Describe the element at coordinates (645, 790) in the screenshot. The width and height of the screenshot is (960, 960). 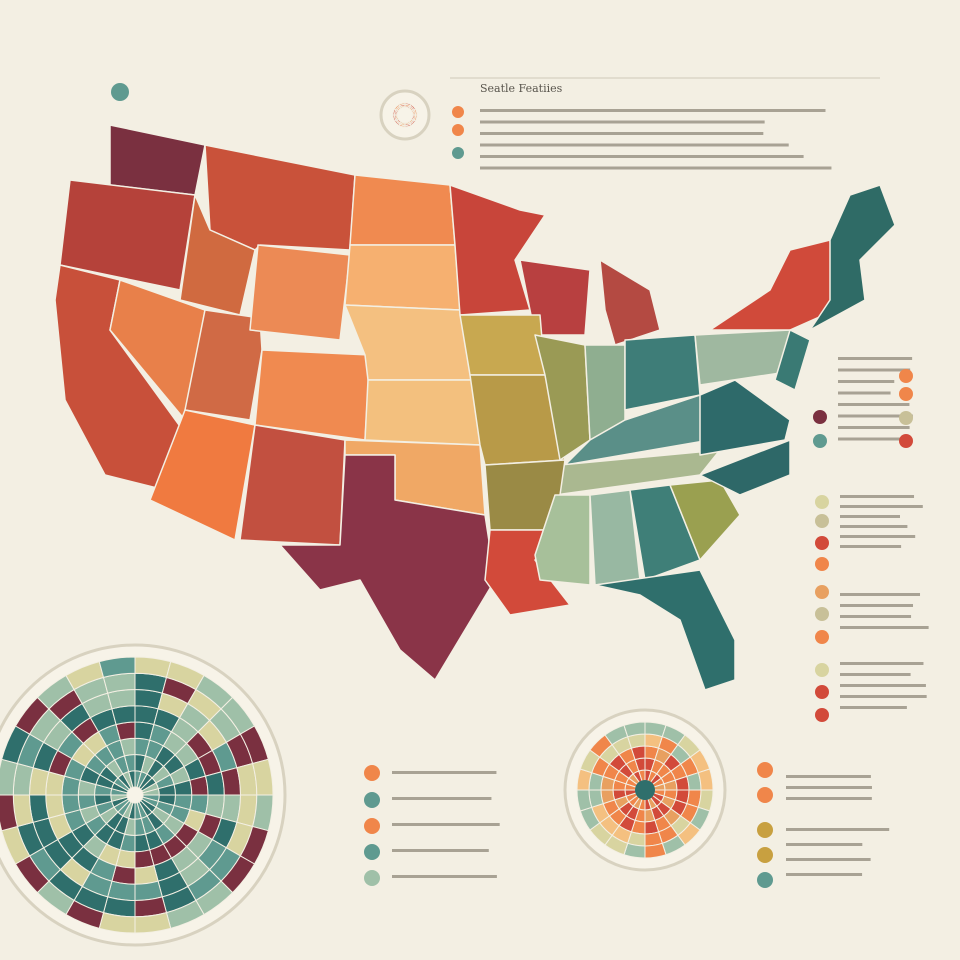
I see `dial-center` at that location.